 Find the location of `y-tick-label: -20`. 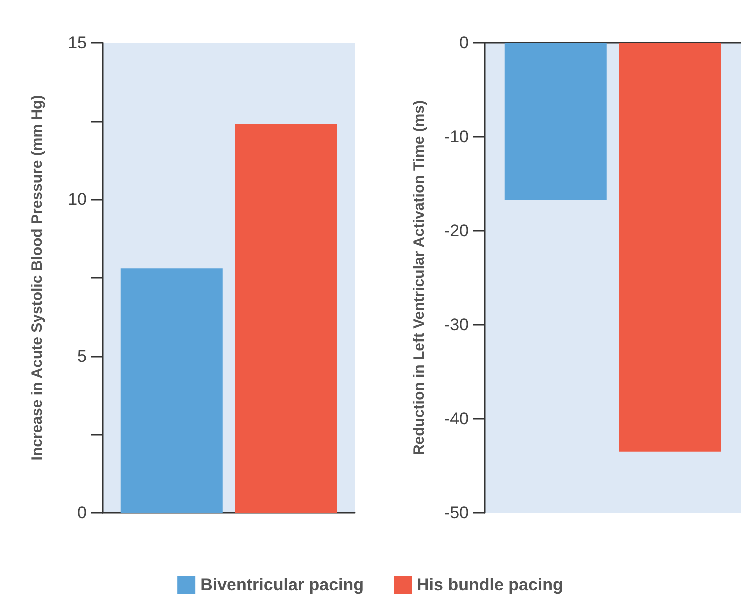

y-tick-label: -20 is located at coordinates (456, 231).